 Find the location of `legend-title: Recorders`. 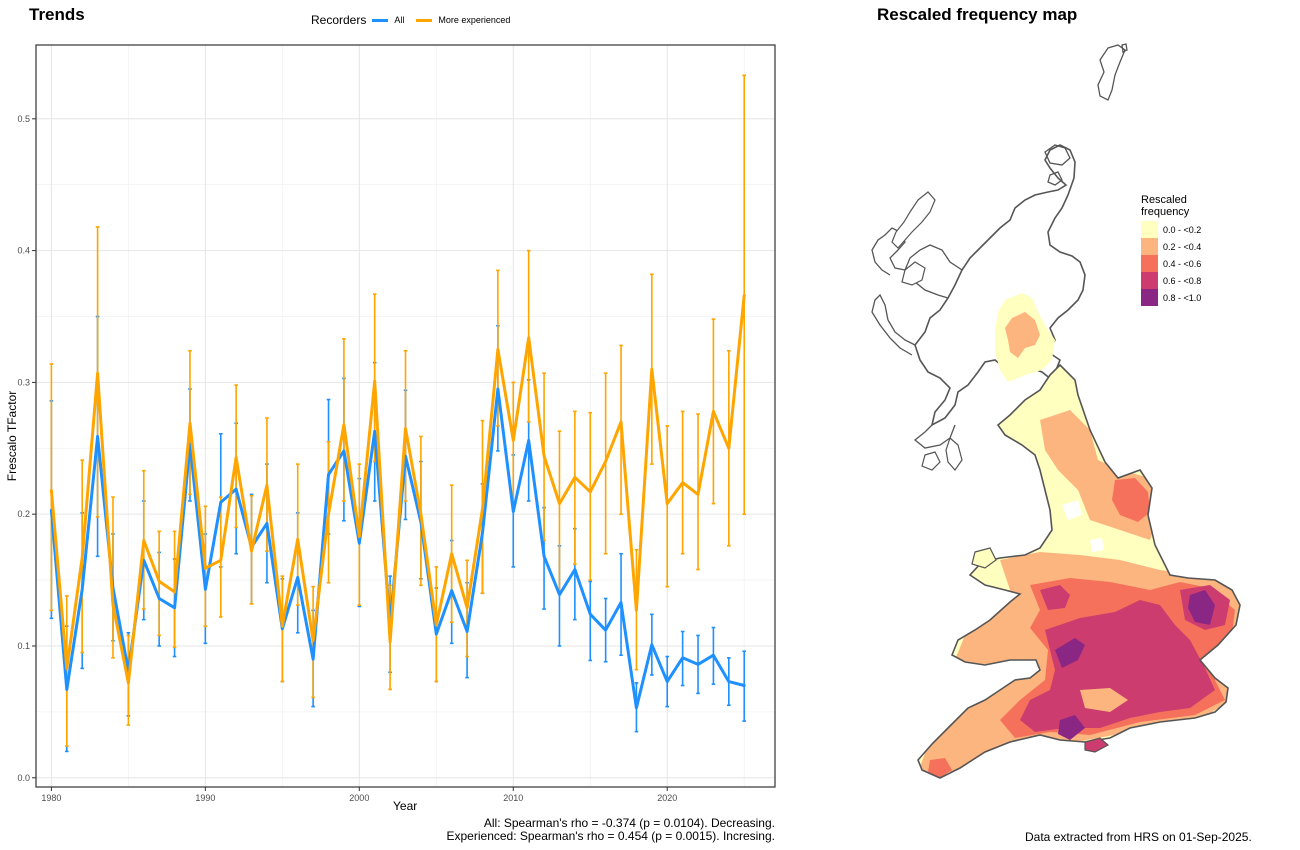

legend-title: Recorders is located at coordinates (339, 20).